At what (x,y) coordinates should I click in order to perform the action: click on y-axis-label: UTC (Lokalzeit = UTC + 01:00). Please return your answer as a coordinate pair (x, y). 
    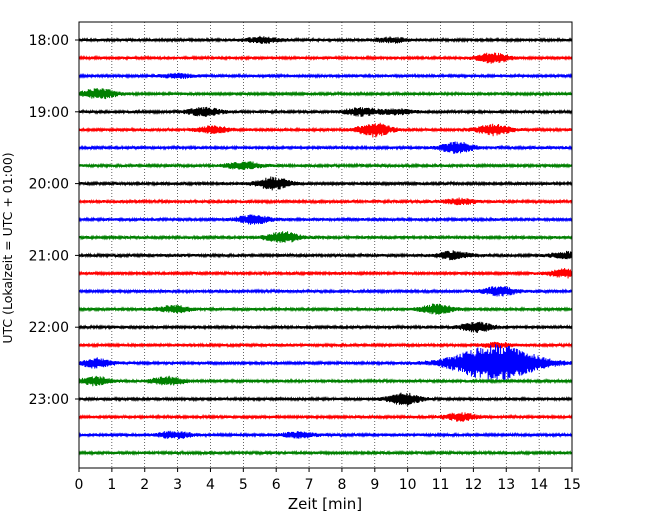
    Looking at the image, I should click on (7, 247).